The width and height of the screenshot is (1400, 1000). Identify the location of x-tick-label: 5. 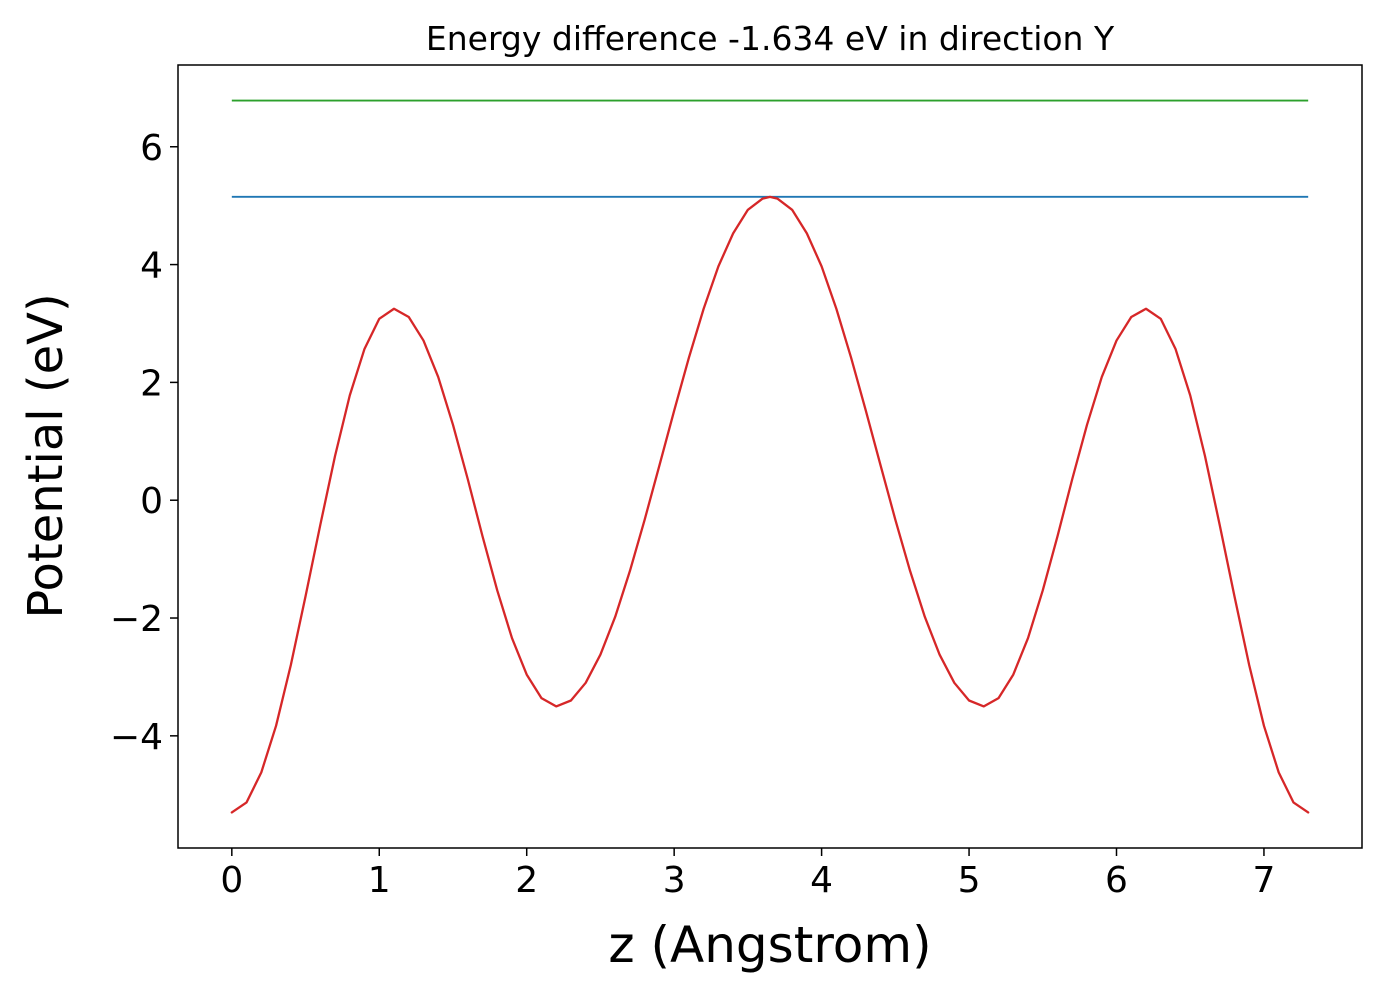
(969, 880).